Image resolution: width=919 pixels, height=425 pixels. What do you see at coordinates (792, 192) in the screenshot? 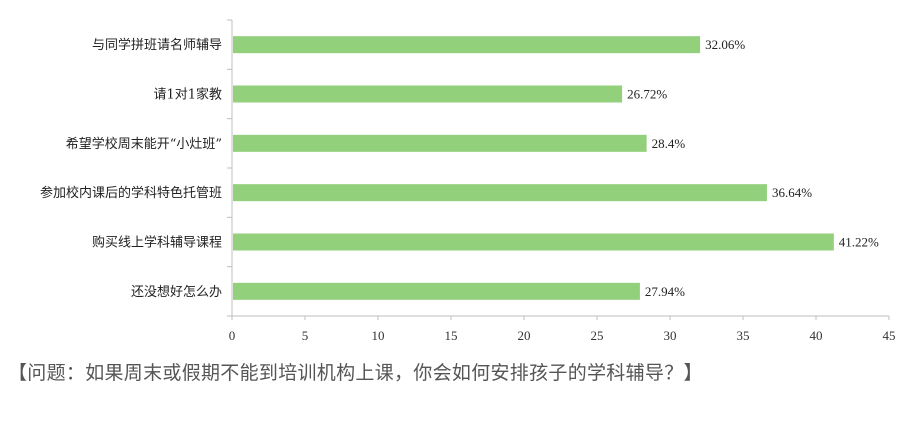
I see `value-label: 36.64%` at bounding box center [792, 192].